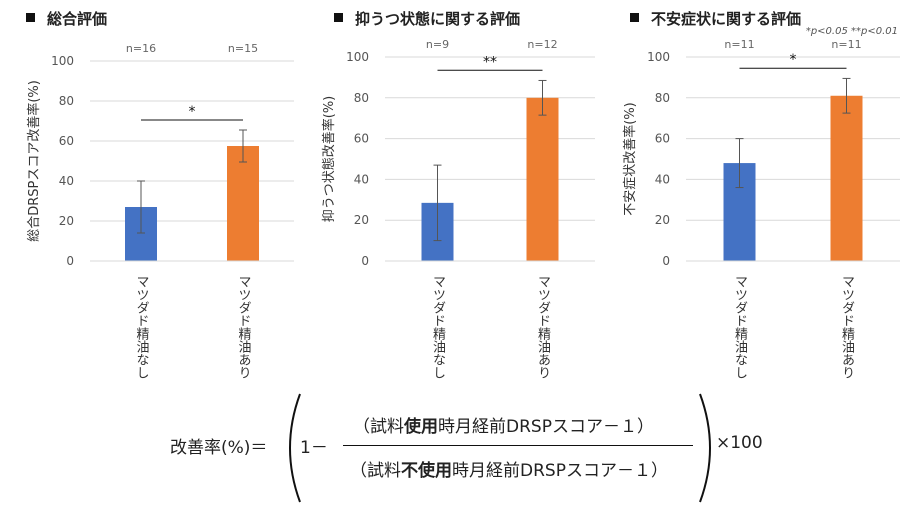 Image resolution: width=918 pixels, height=513 pixels. What do you see at coordinates (437, 44) in the screenshot?
I see `n-label: n=9` at bounding box center [437, 44].